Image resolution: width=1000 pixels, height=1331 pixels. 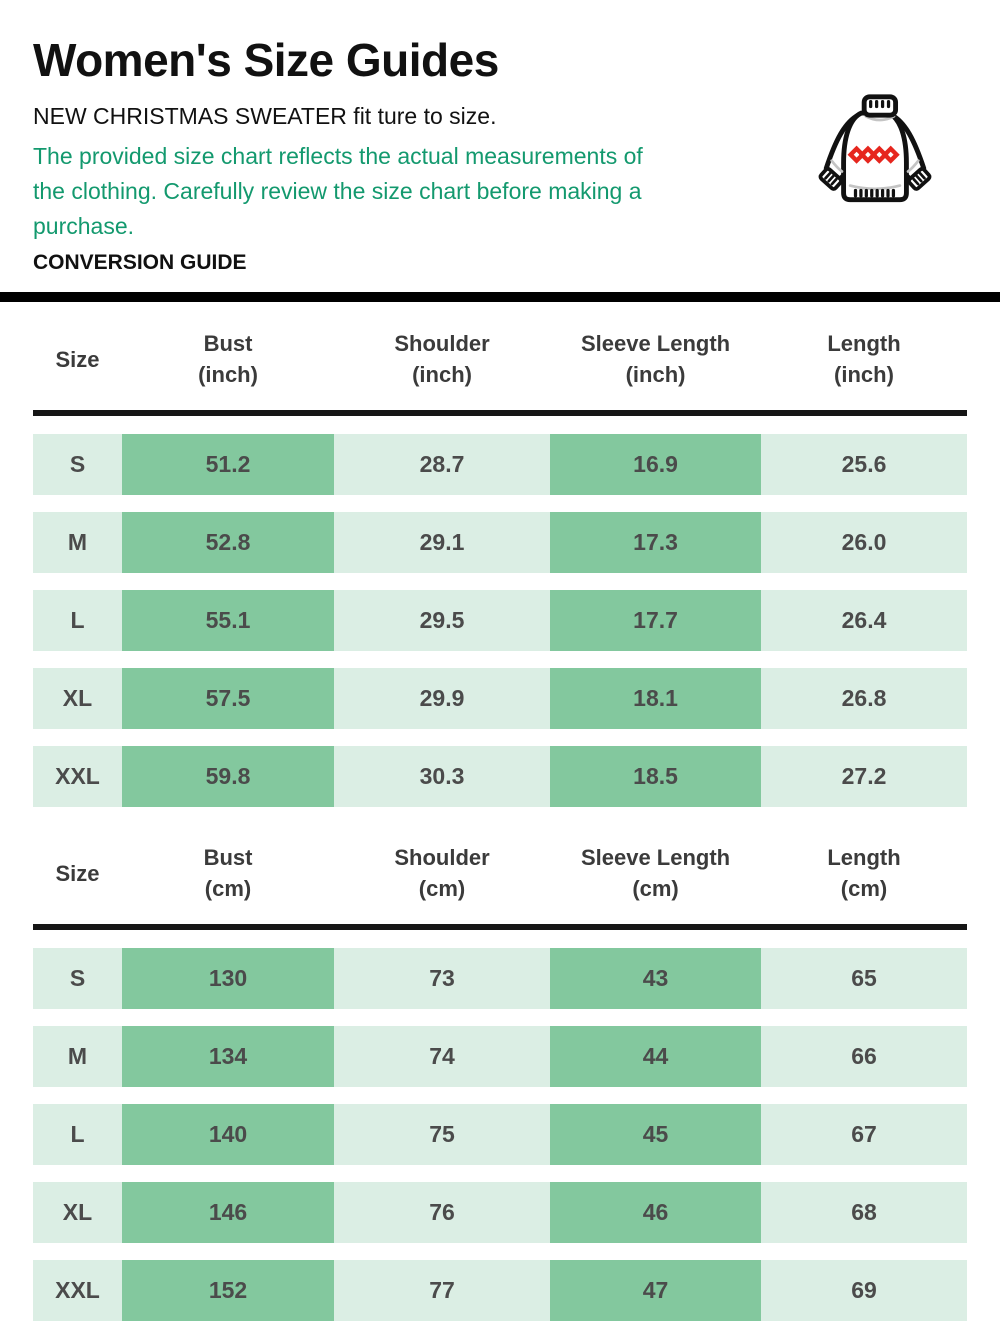 What do you see at coordinates (864, 873) in the screenshot?
I see `column-header-length: Length (cm)` at bounding box center [864, 873].